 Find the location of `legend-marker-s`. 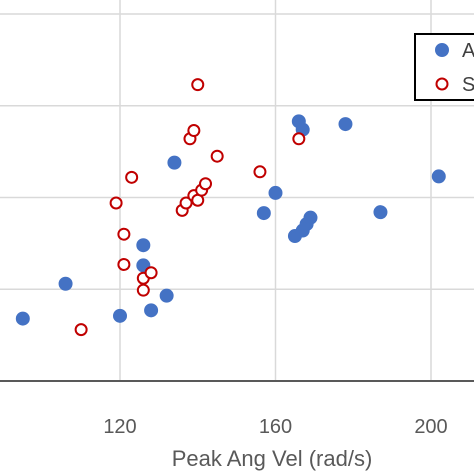

legend-marker-s is located at coordinates (442, 84).